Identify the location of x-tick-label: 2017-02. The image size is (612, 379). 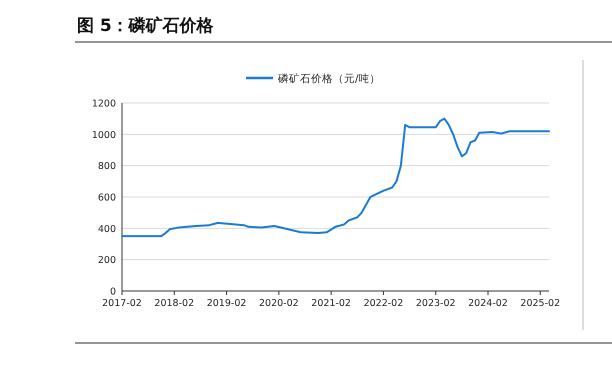
(122, 303).